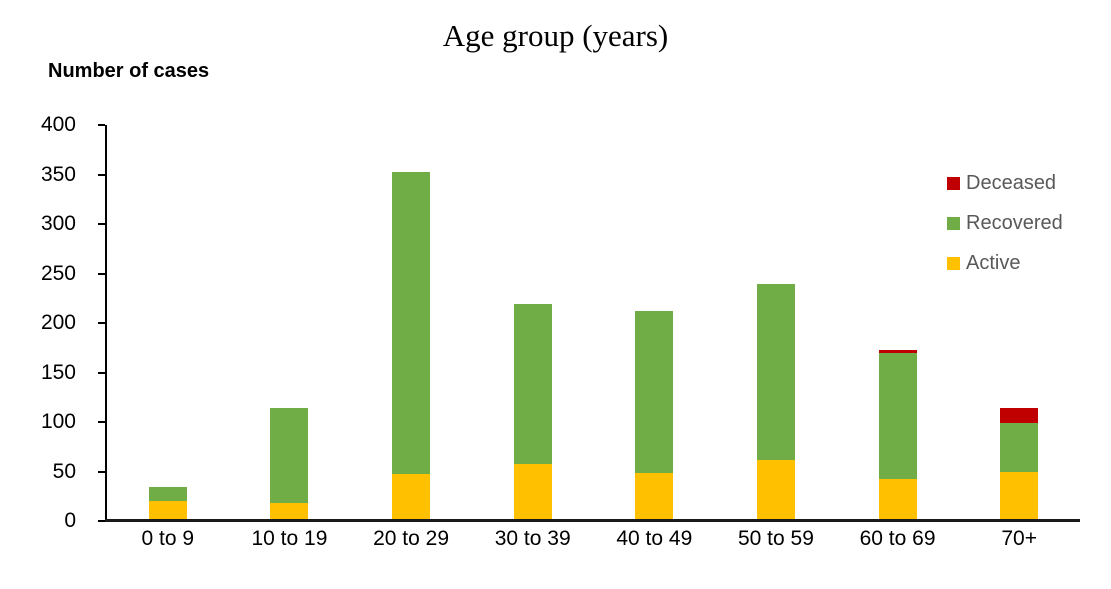 This screenshot has width=1111, height=589. What do you see at coordinates (411, 538) in the screenshot?
I see `x-tick-label: 20 to 29` at bounding box center [411, 538].